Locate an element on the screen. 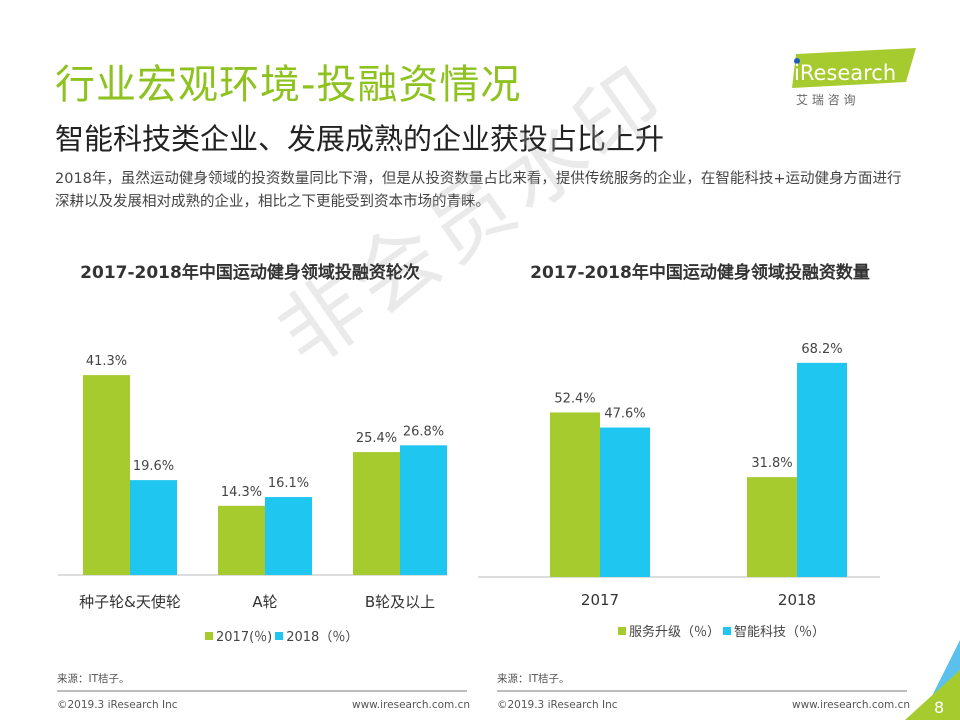  category-label: B轮及以上 is located at coordinates (400, 602).